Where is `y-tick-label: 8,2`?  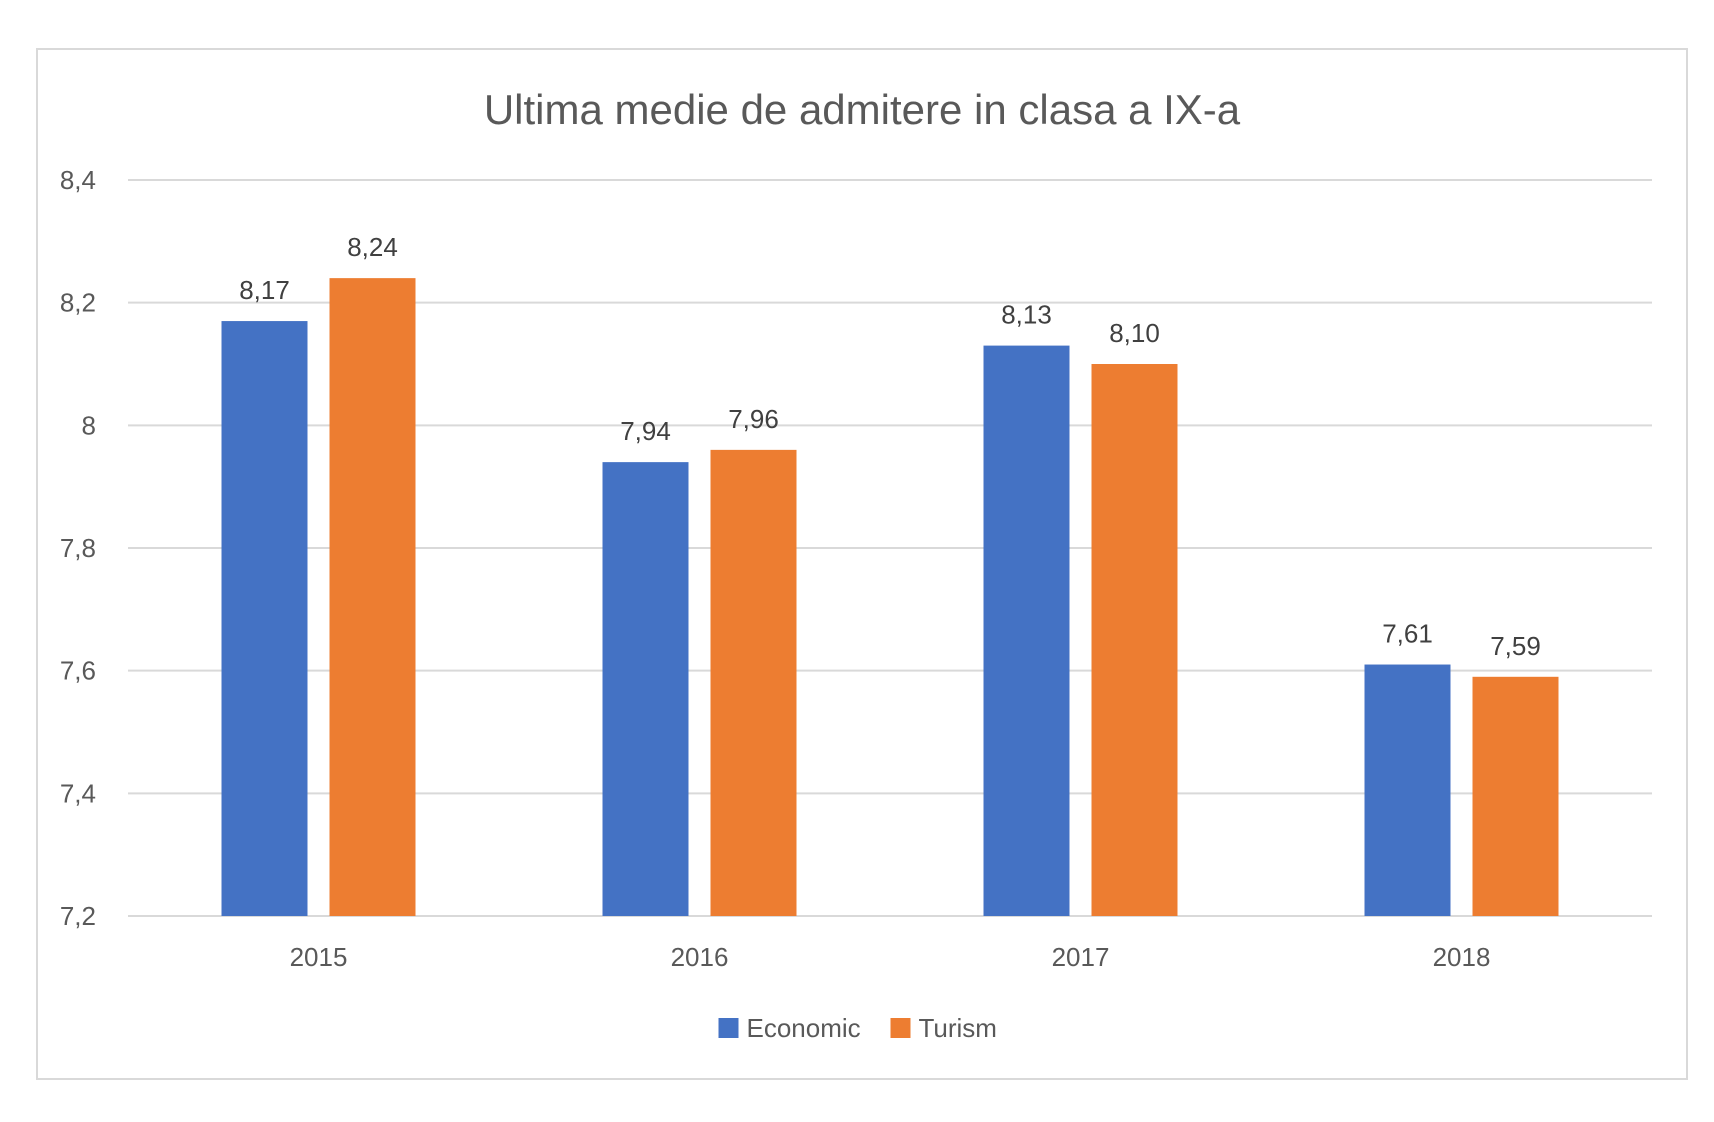
y-tick-label: 8,2 is located at coordinates (78, 303).